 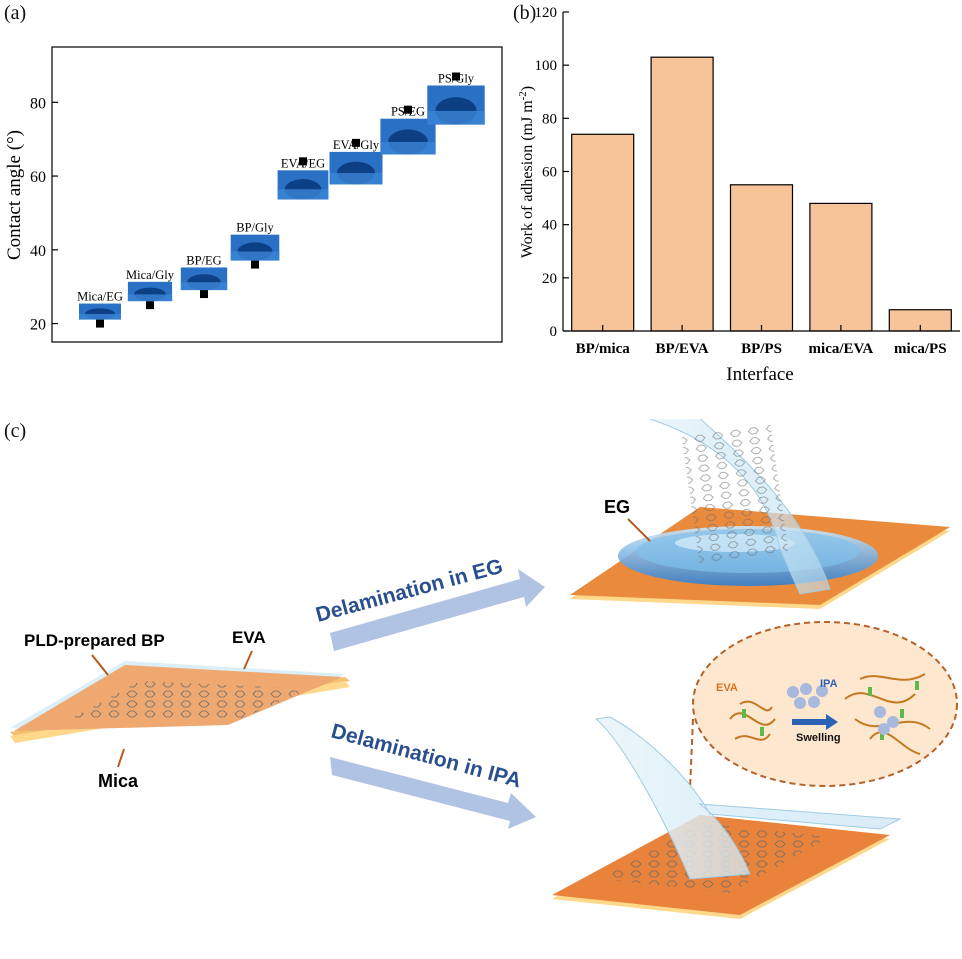 What do you see at coordinates (546, 66) in the screenshot?
I see `y-tick-label: 100` at bounding box center [546, 66].